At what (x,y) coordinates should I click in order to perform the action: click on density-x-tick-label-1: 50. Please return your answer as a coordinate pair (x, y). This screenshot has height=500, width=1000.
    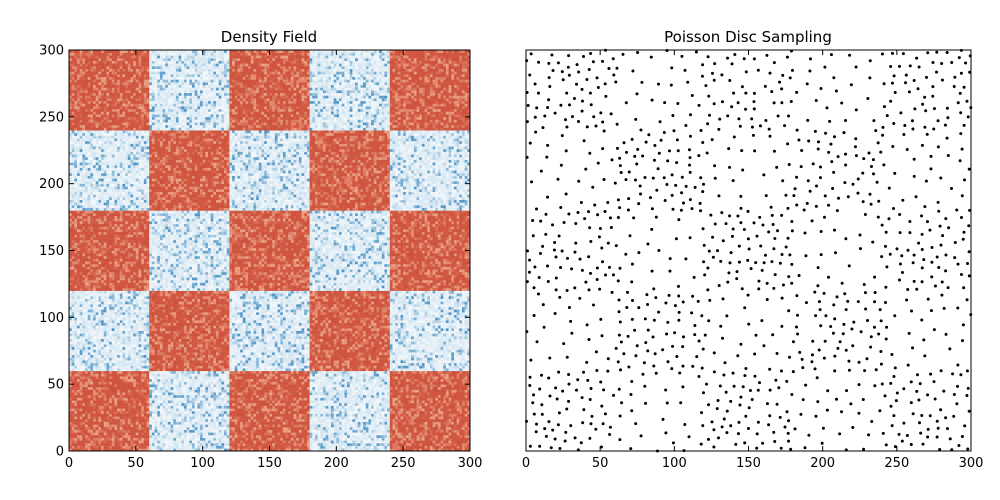
    Looking at the image, I should click on (136, 463).